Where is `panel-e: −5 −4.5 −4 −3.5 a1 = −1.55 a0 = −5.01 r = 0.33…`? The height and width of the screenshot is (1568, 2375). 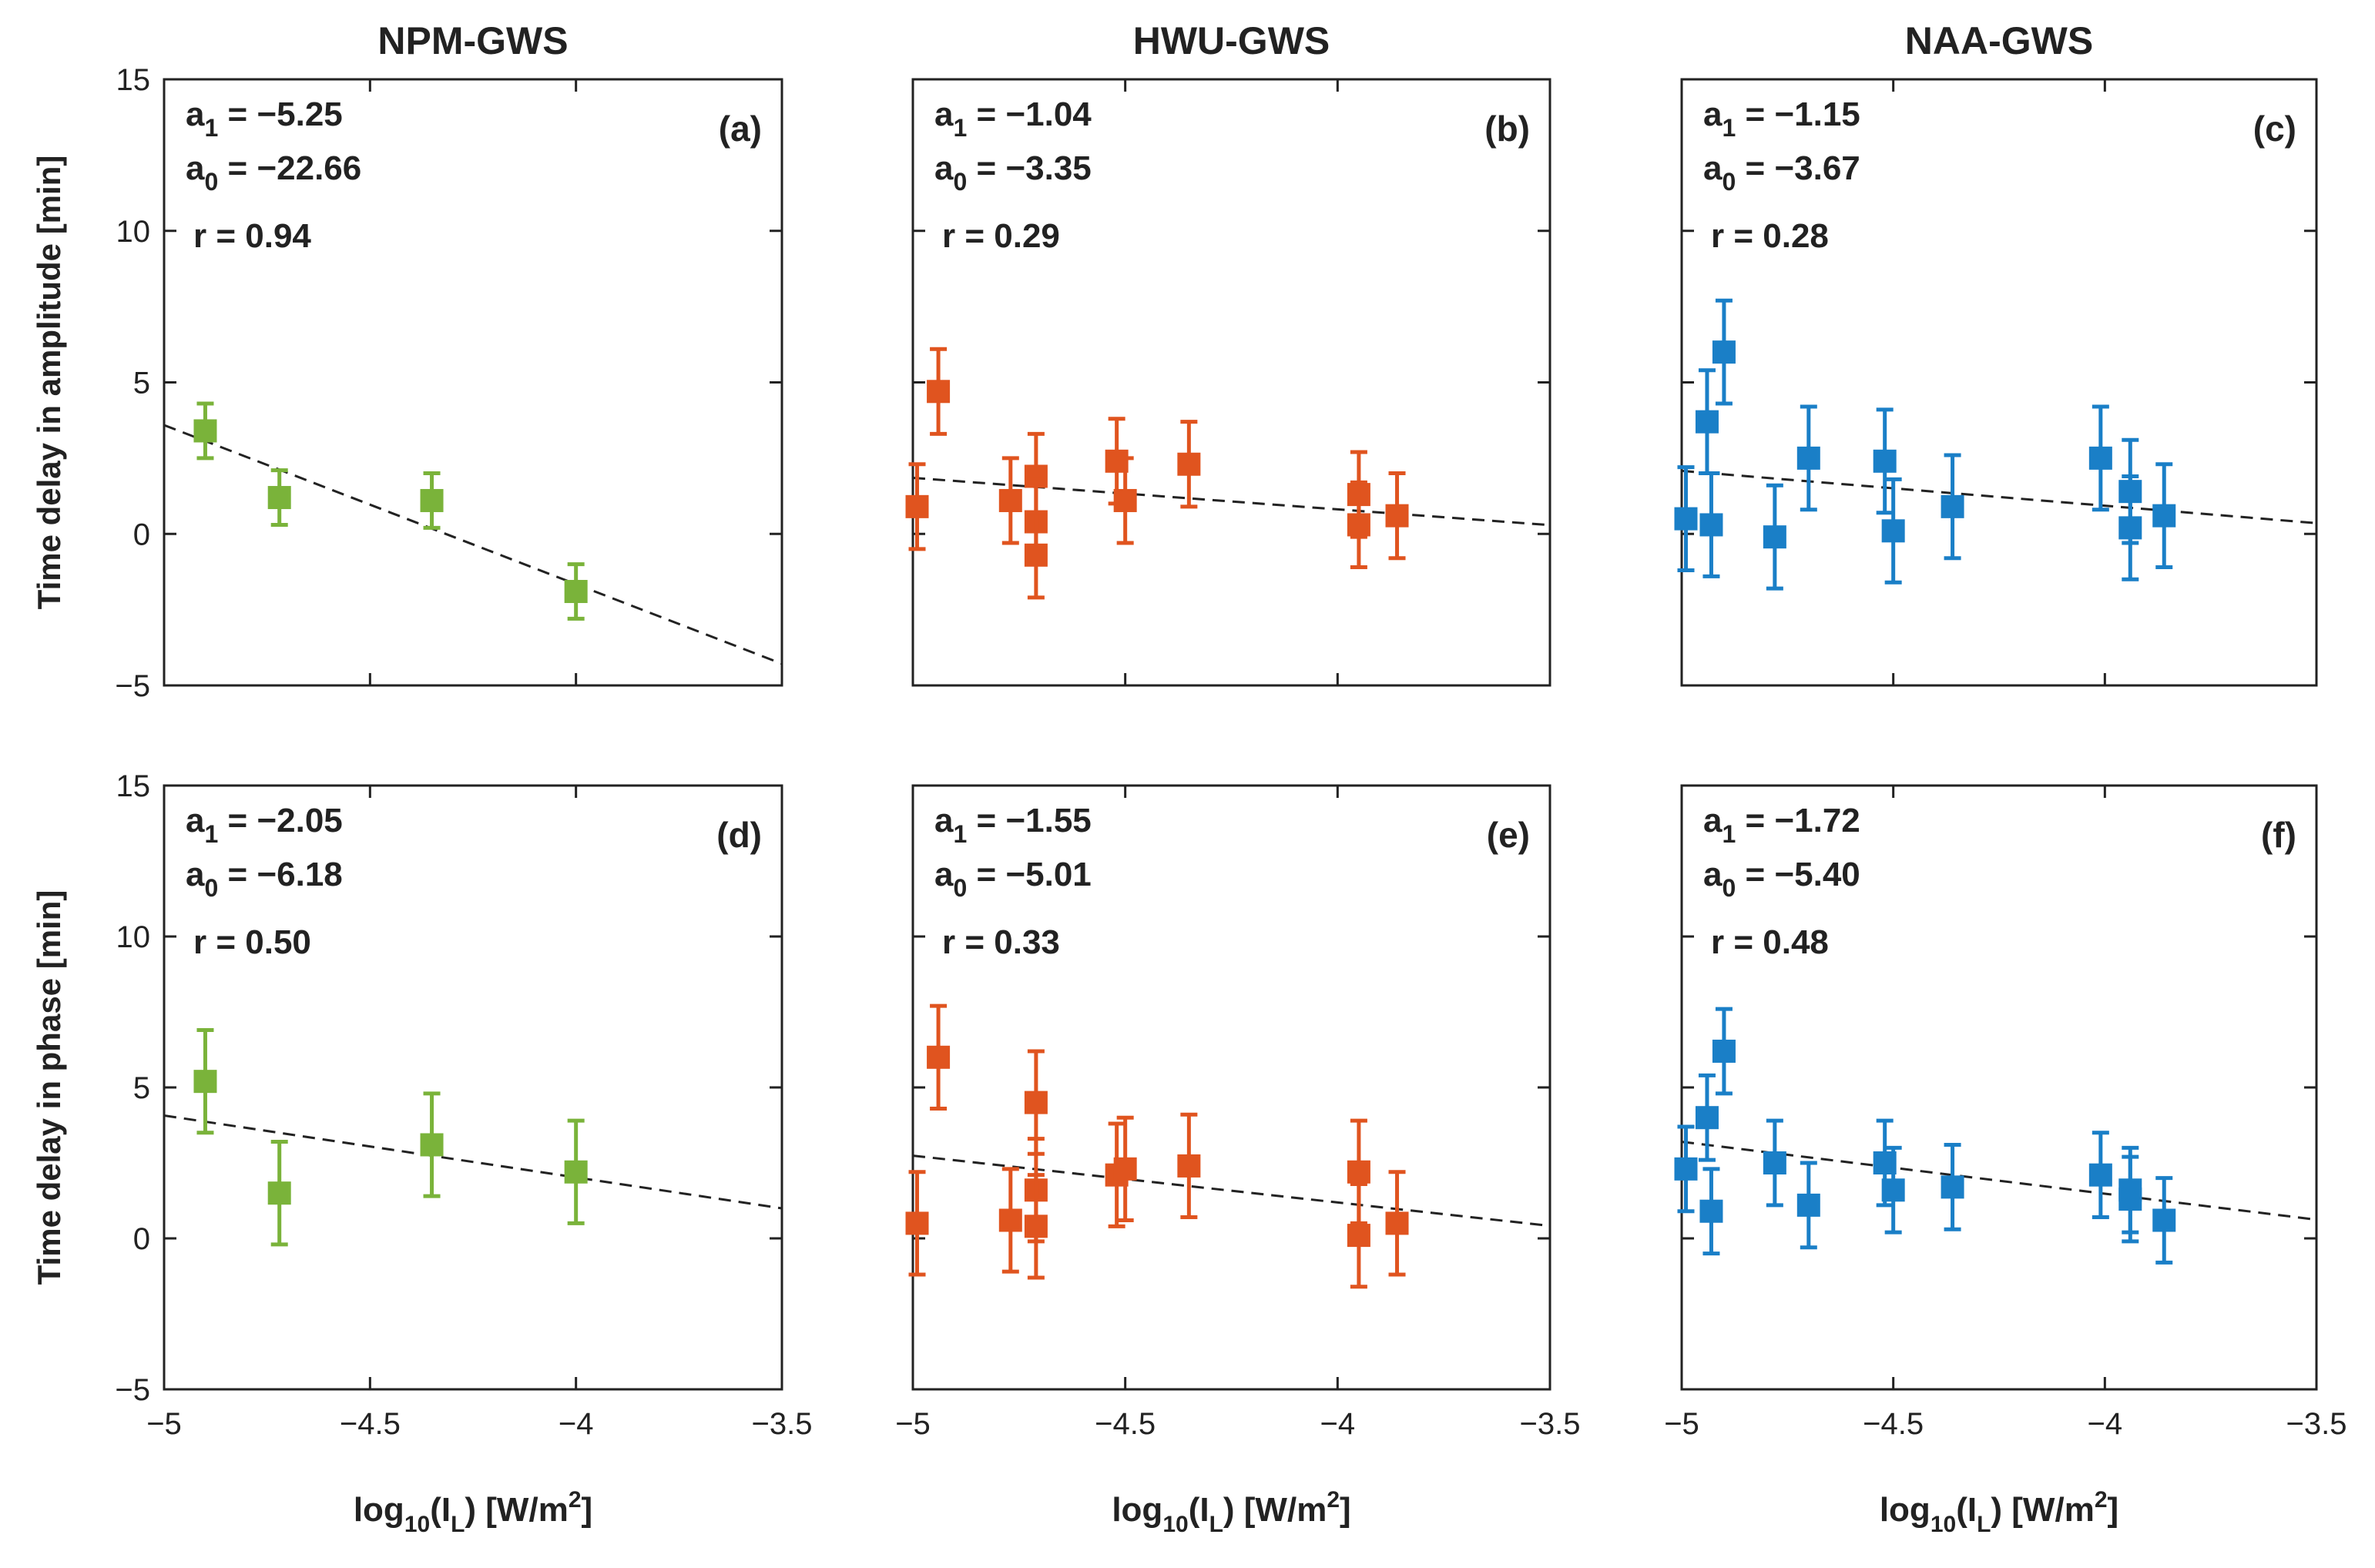 panel-e: −5 −4.5 −4 −3.5 a1 = −1.55 a0 = −5.01 r = 0.33… is located at coordinates (1238, 1112).